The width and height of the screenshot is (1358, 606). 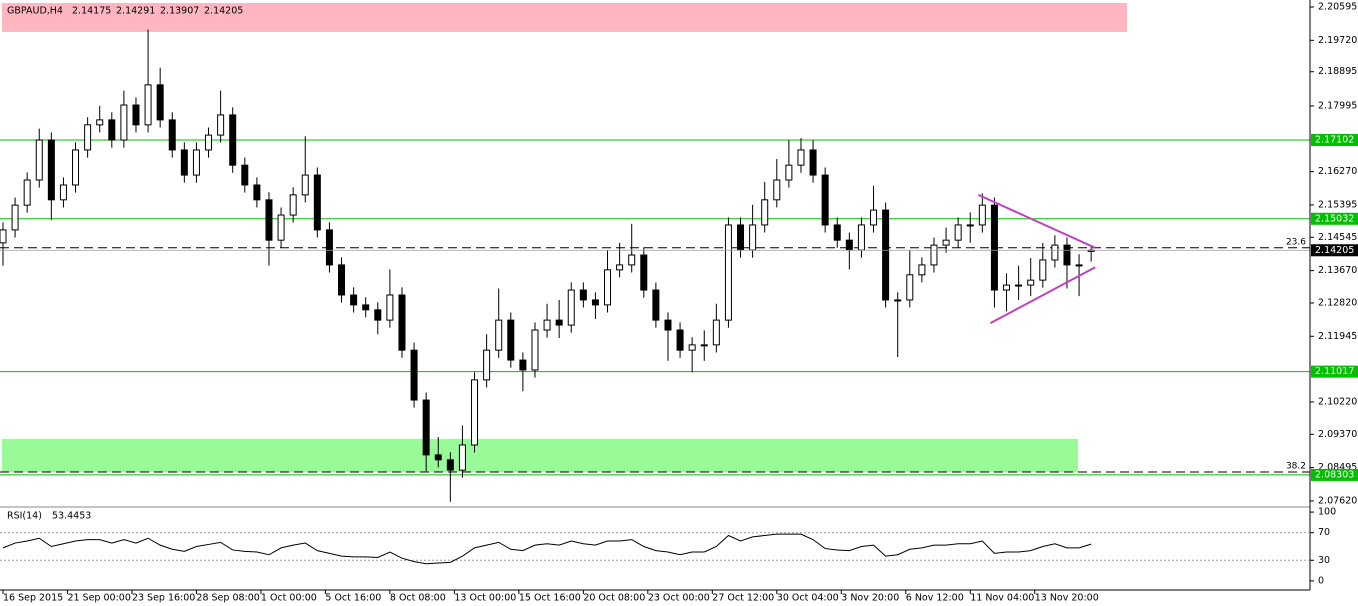 I want to click on y-tick-label: 2.08495, so click(x=1337, y=467).